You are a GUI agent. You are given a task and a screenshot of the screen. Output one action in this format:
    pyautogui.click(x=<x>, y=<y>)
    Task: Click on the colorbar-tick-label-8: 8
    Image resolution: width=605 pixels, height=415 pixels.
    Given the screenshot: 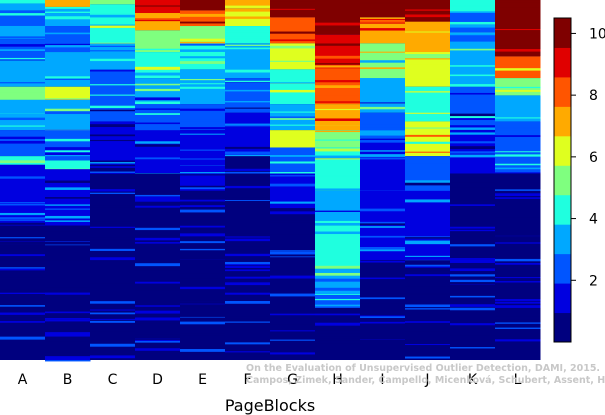 What is the action you would take?
    pyautogui.click(x=593, y=96)
    